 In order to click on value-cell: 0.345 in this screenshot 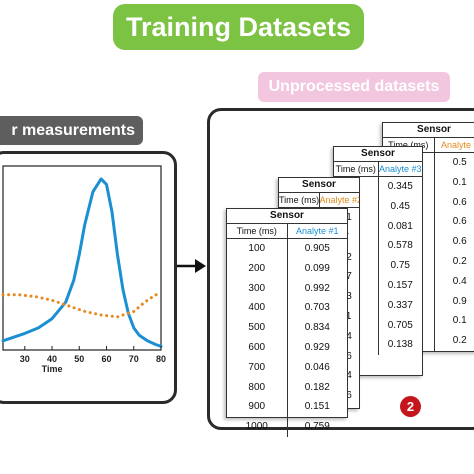, I will do `click(400, 186)`.